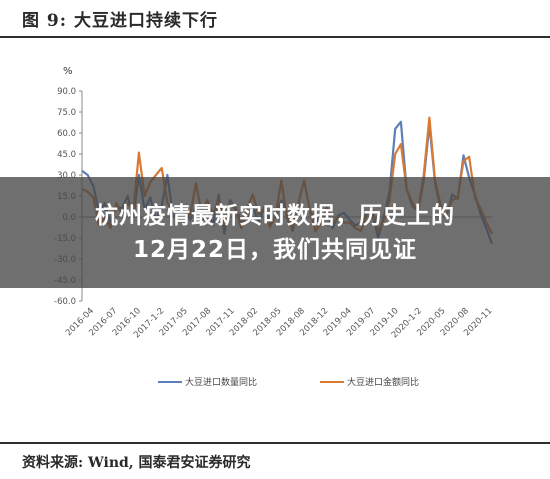 Image resolution: width=550 pixels, height=479 pixels. Describe the element at coordinates (275, 215) in the screenshot. I see `headline-line-1: 杭州疫情最新实时数据，历史上的` at that location.